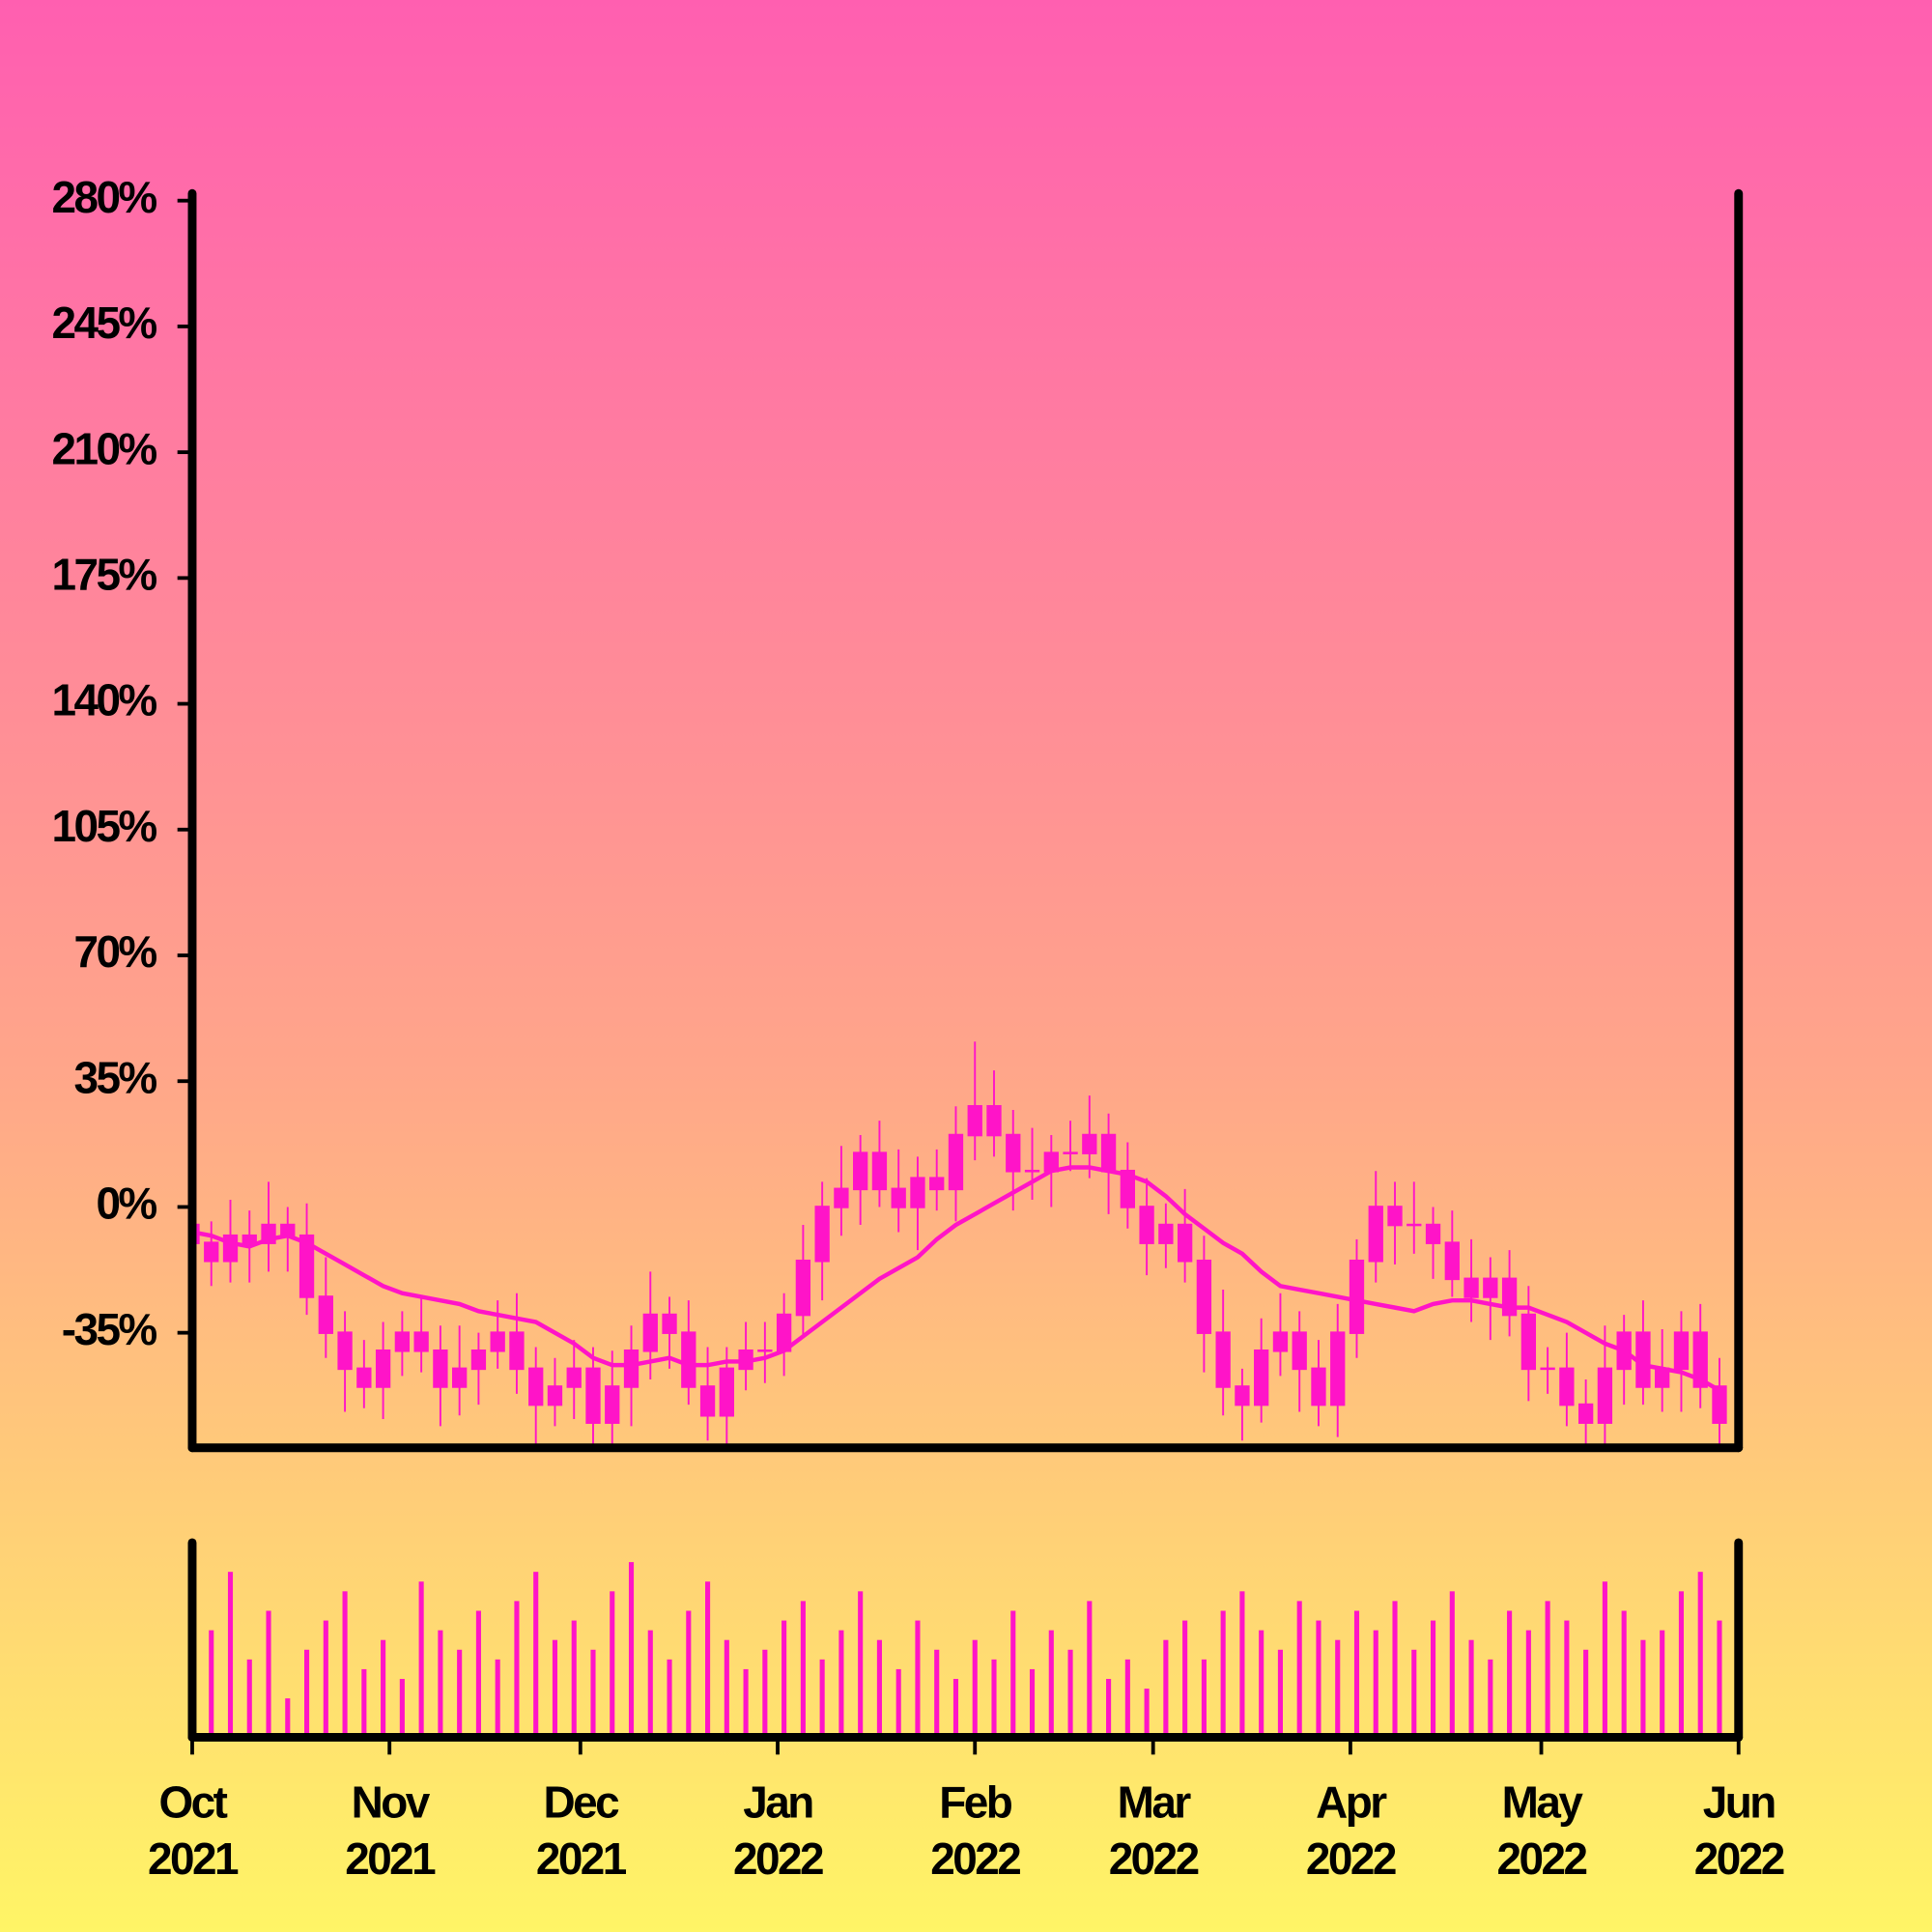  I want to click on x-tick-label: May 2022, so click(1542, 1830).